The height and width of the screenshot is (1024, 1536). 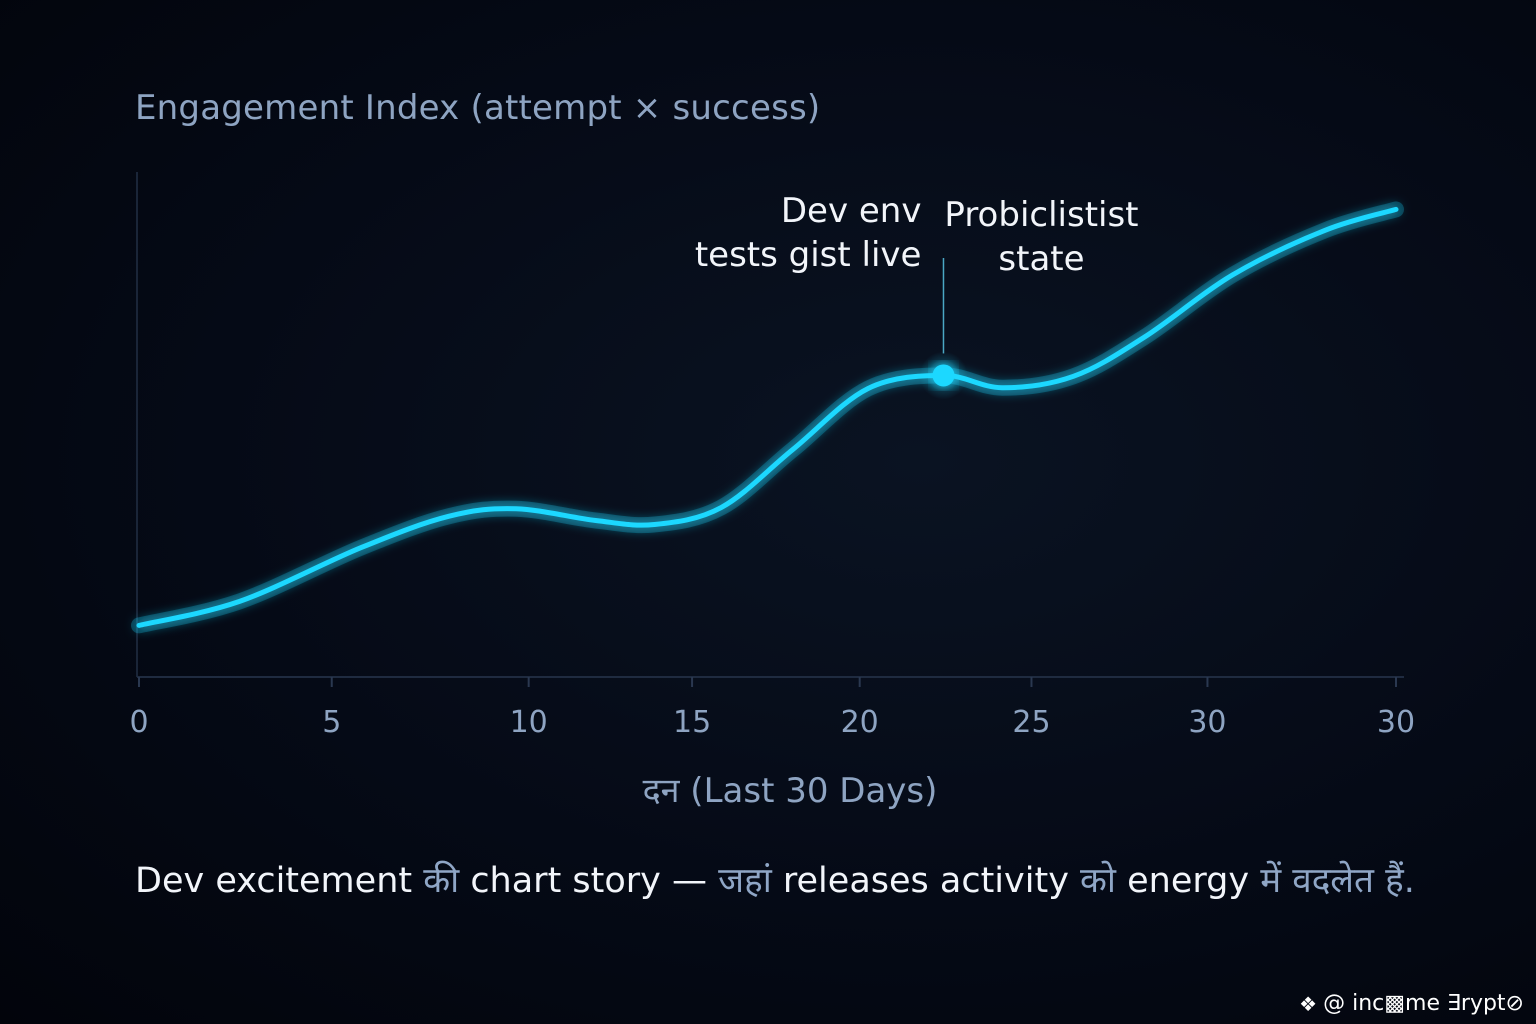 What do you see at coordinates (808, 255) in the screenshot?
I see `annotation-text: tests gist live` at bounding box center [808, 255].